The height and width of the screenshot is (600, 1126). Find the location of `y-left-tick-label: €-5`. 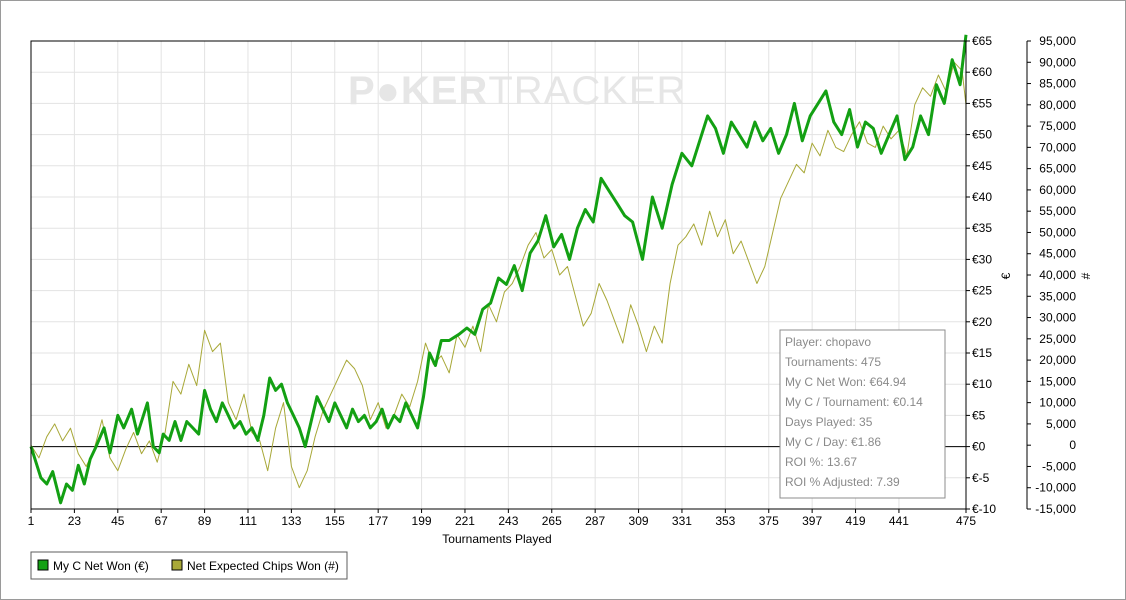

y-left-tick-label: €-5 is located at coordinates (981, 478).